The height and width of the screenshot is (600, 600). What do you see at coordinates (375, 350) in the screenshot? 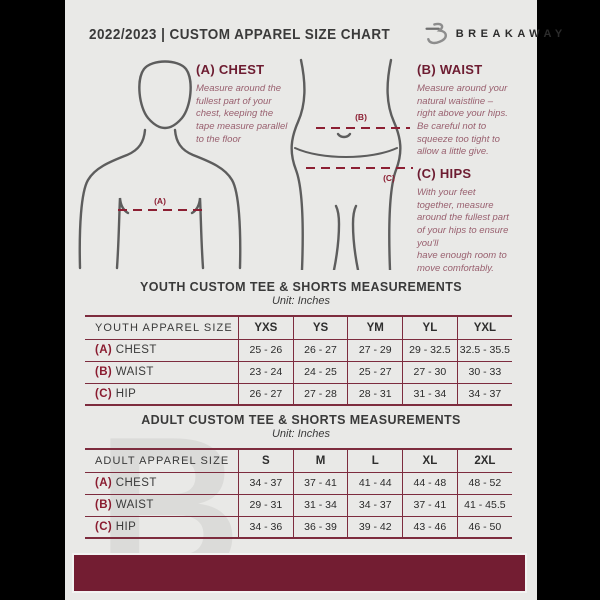
I see `measurement-value: 27 - 29` at bounding box center [375, 350].